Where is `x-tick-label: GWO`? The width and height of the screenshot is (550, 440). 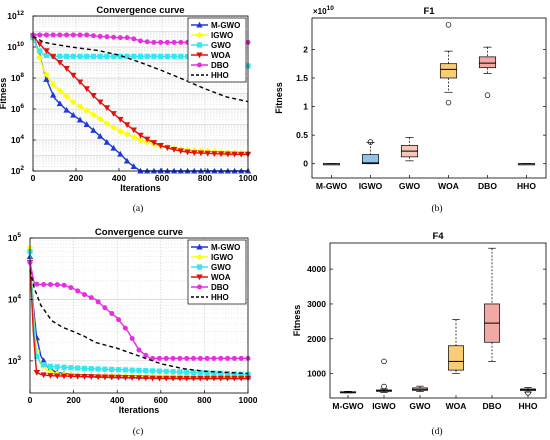
x-tick-label: GWO is located at coordinates (410, 186).